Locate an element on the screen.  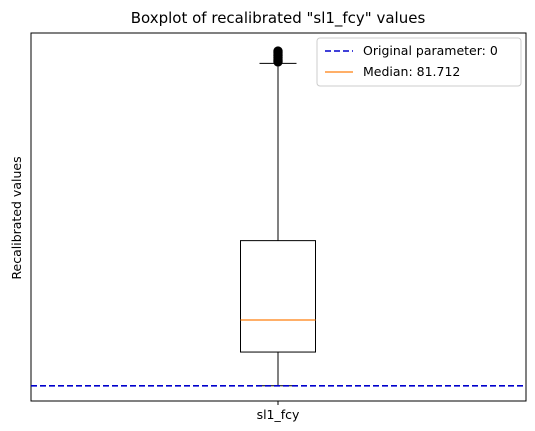
legend: Original parameter: 0 Median: 81.712 is located at coordinates (419, 62).